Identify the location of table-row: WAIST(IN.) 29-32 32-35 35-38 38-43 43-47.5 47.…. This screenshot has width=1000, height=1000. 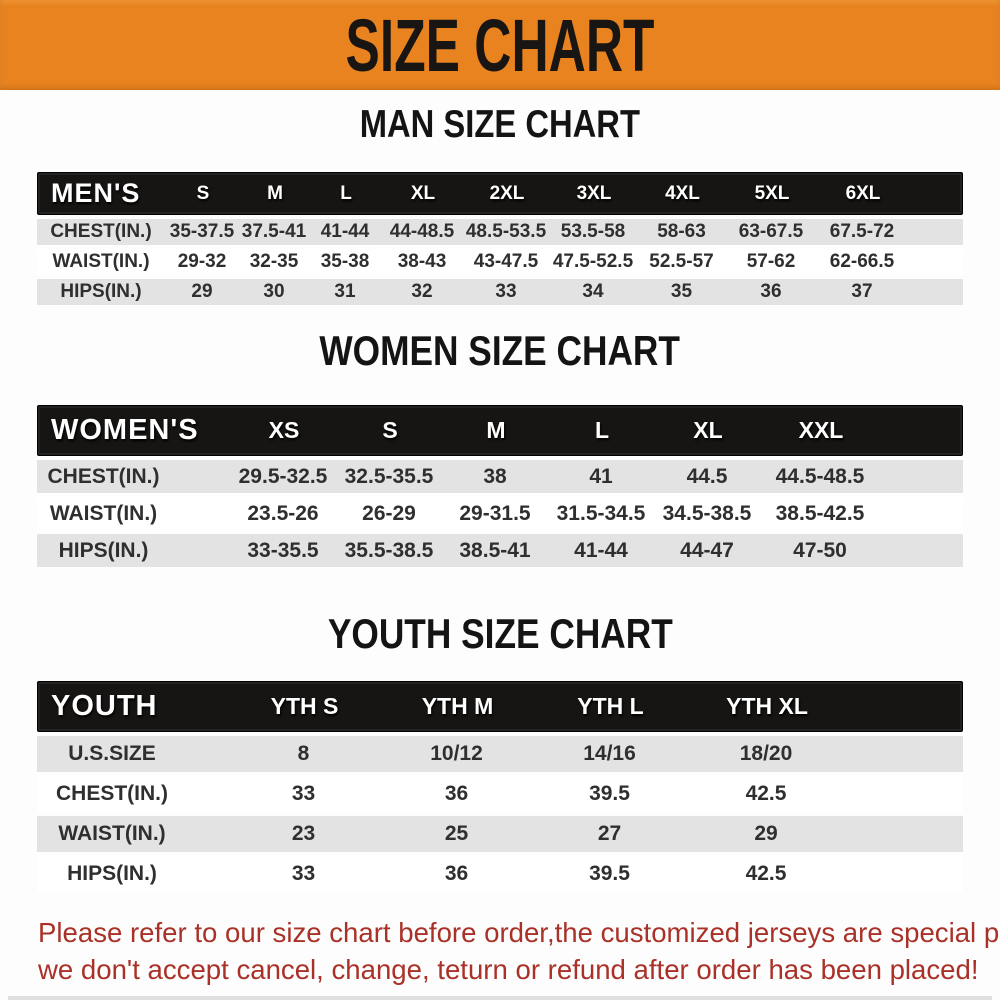
(500, 262).